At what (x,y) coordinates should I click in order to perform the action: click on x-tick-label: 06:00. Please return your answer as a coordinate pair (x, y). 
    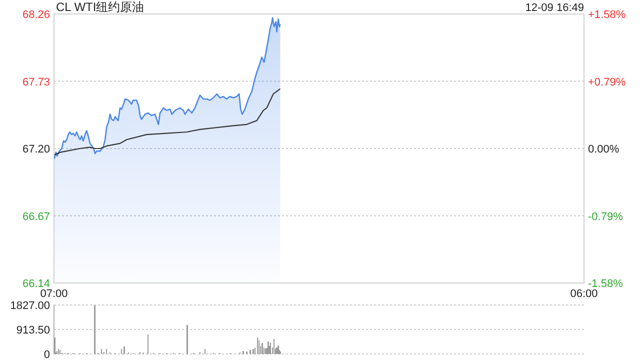
    Looking at the image, I should click on (584, 294).